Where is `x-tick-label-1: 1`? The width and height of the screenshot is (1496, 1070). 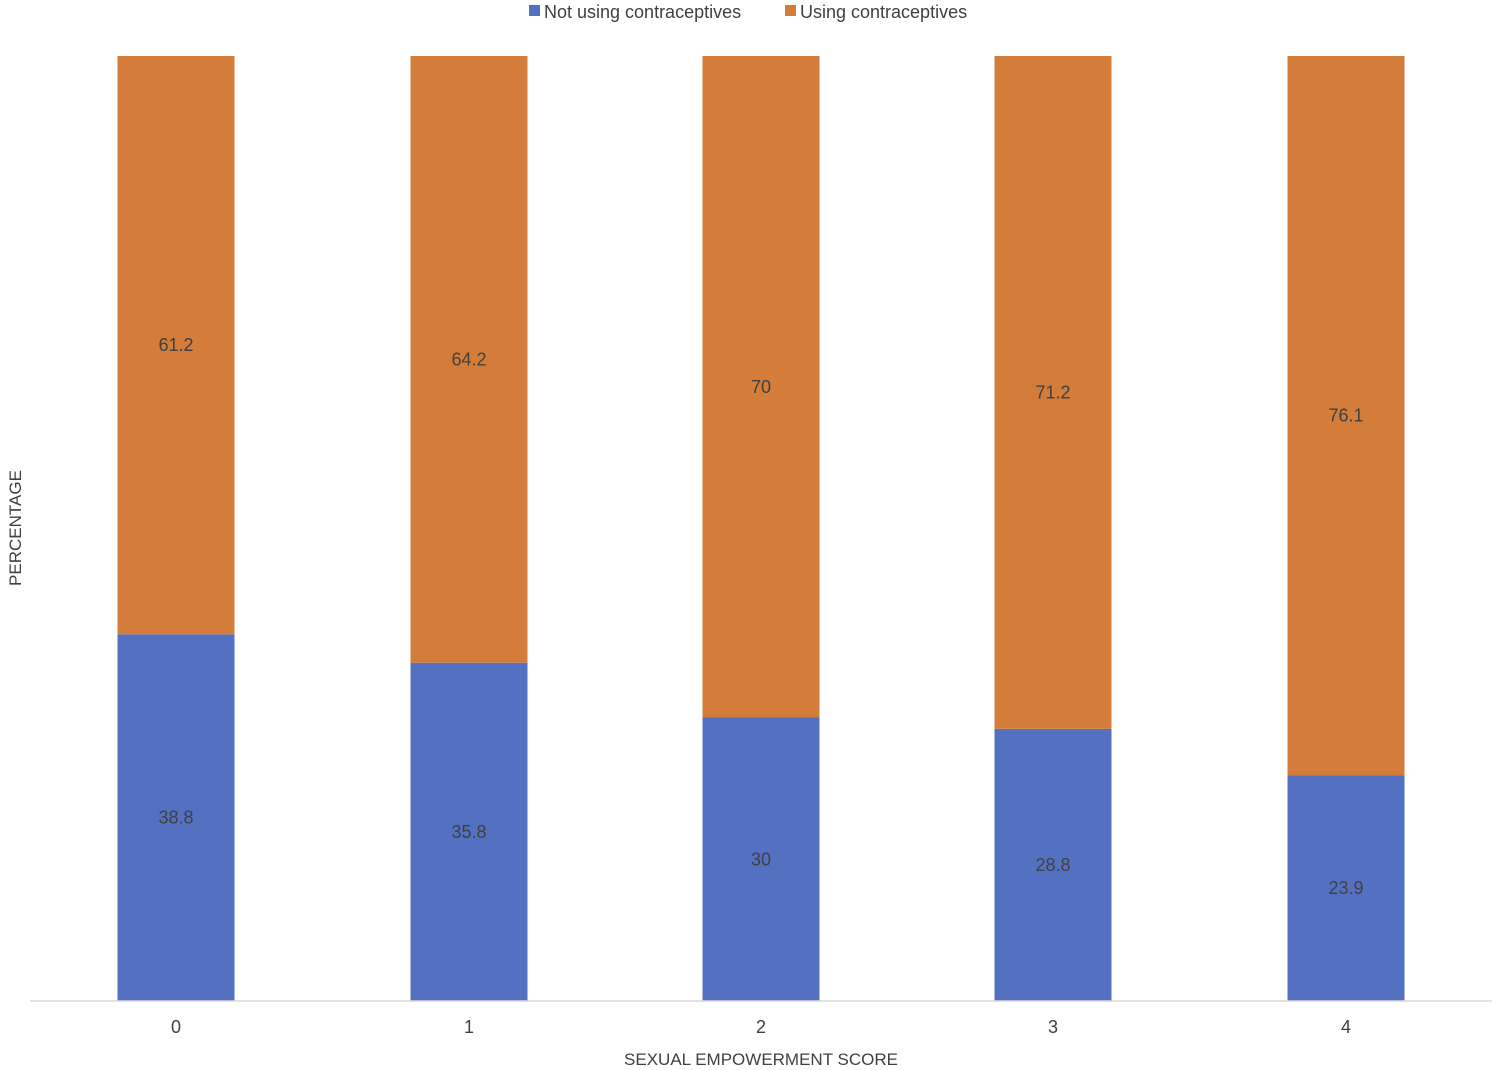 x-tick-label-1: 1 is located at coordinates (469, 1027).